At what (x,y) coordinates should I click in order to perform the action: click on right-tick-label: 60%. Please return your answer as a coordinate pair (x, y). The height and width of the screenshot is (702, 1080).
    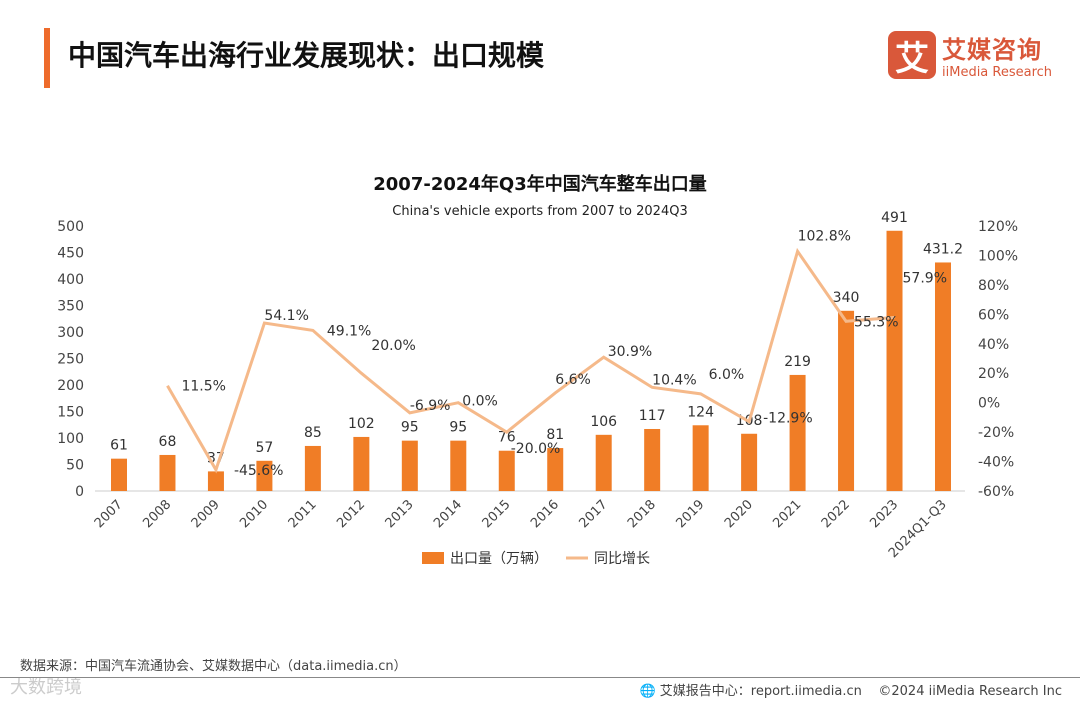
    Looking at the image, I should click on (993, 315).